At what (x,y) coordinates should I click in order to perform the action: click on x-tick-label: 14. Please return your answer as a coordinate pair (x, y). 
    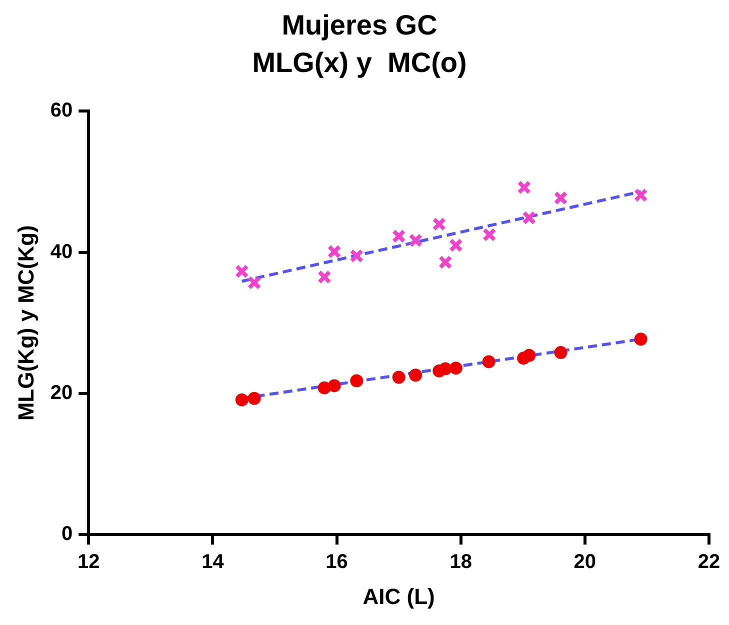
    Looking at the image, I should click on (213, 562).